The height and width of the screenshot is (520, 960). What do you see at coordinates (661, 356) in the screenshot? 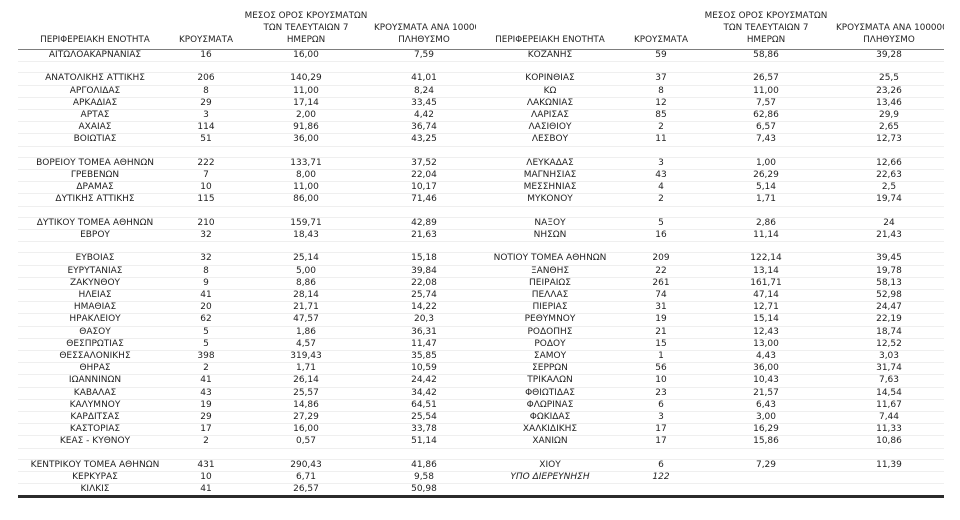
I see `cases-cell: 1` at bounding box center [661, 356].